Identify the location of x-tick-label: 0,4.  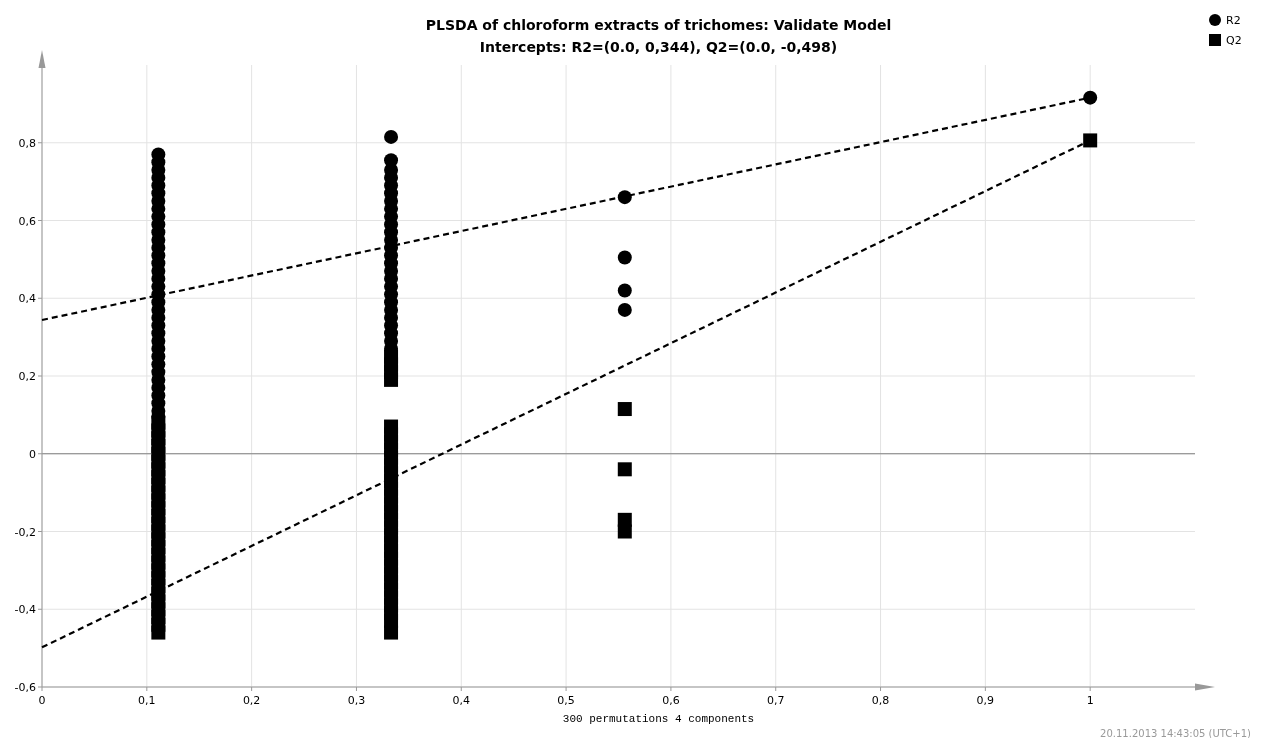
(461, 700).